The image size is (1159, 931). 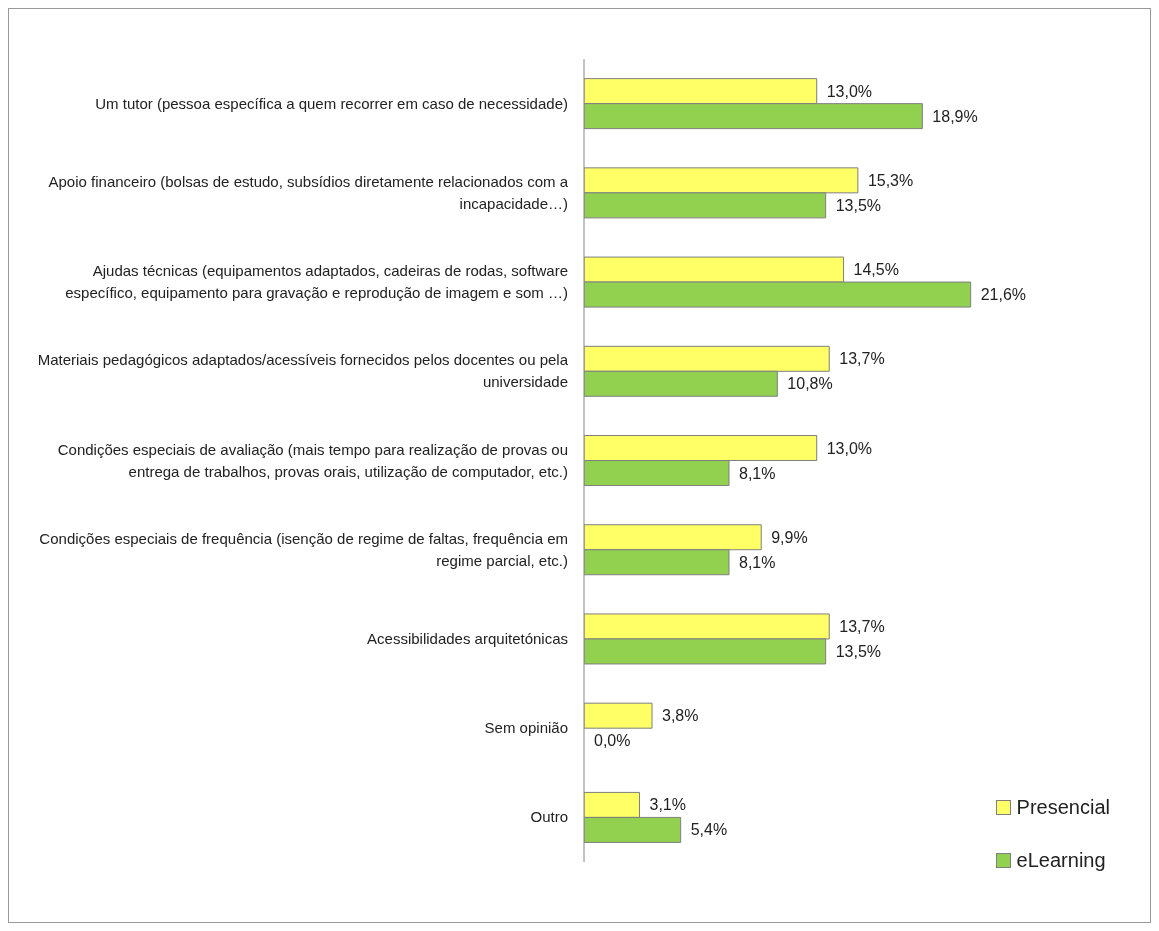 What do you see at coordinates (890, 180) in the screenshot?
I see `data-label: 15,3%` at bounding box center [890, 180].